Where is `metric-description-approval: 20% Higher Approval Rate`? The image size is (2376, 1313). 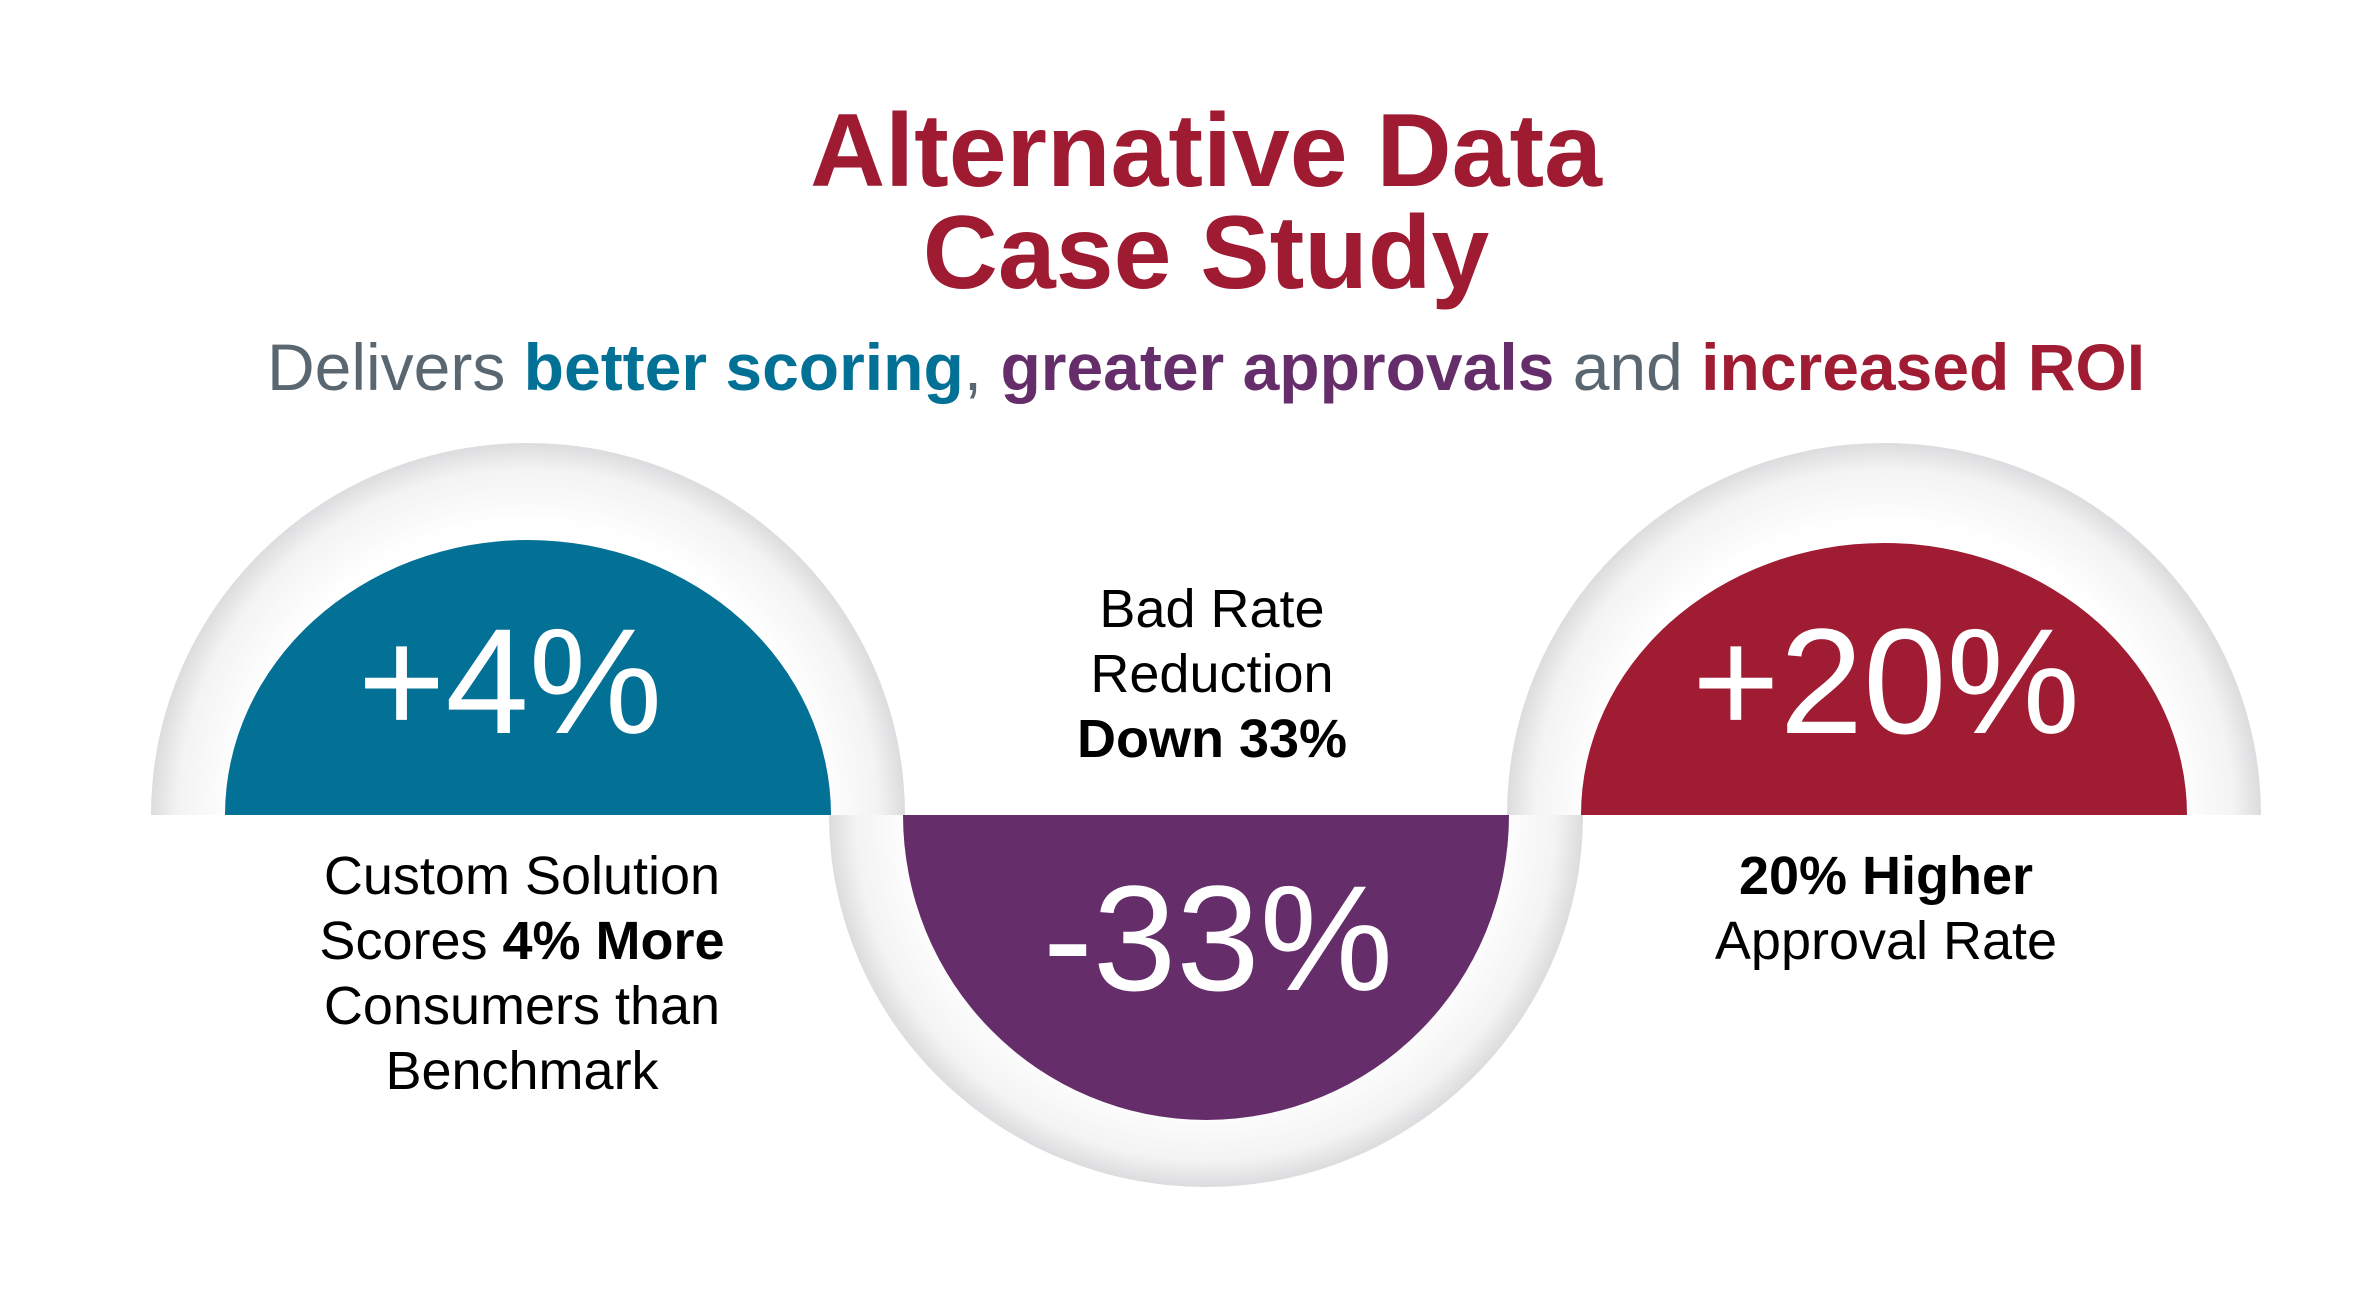
metric-description-approval: 20% Higher Approval Rate is located at coordinates (1886, 908).